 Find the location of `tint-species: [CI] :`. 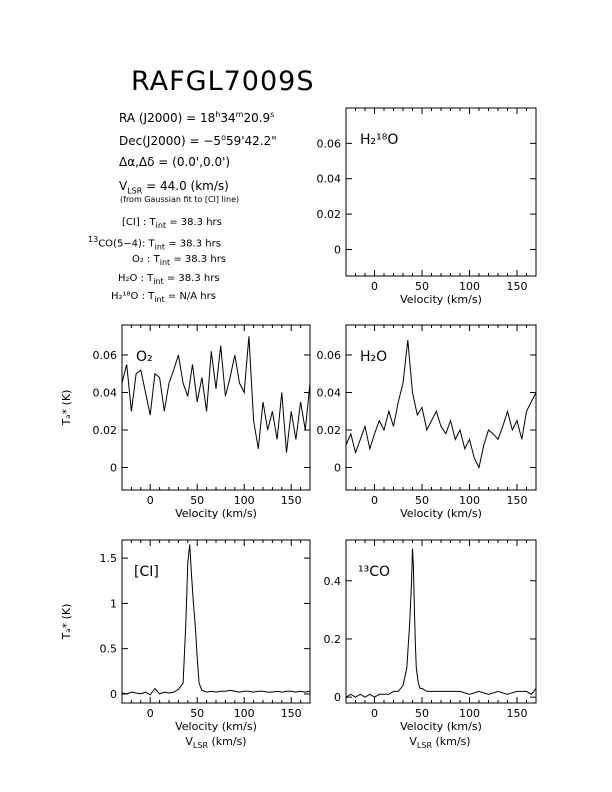

tint-species: [CI] : is located at coordinates (134, 222).